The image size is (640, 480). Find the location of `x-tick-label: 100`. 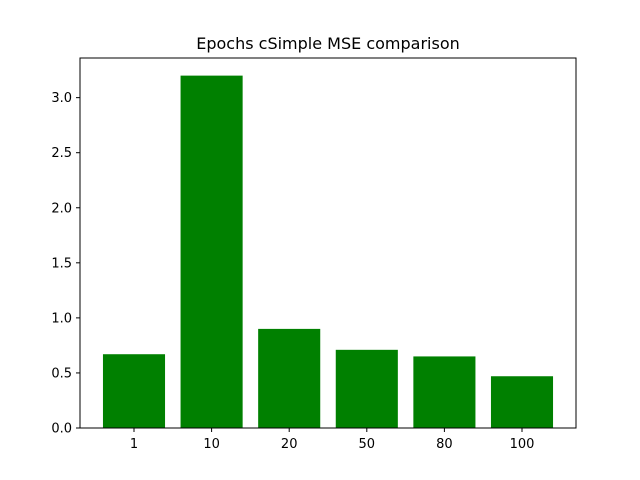

x-tick-label: 100 is located at coordinates (522, 444).